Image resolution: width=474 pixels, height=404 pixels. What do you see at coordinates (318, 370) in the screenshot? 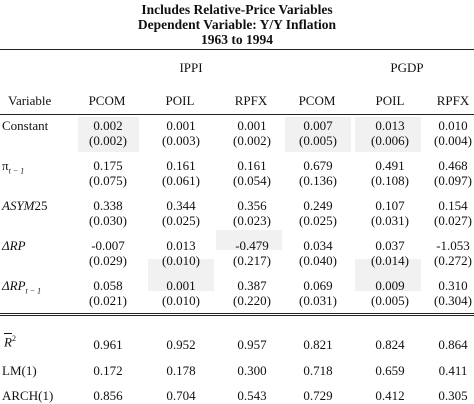
I see `stat-cell: 0.718` at bounding box center [318, 370].